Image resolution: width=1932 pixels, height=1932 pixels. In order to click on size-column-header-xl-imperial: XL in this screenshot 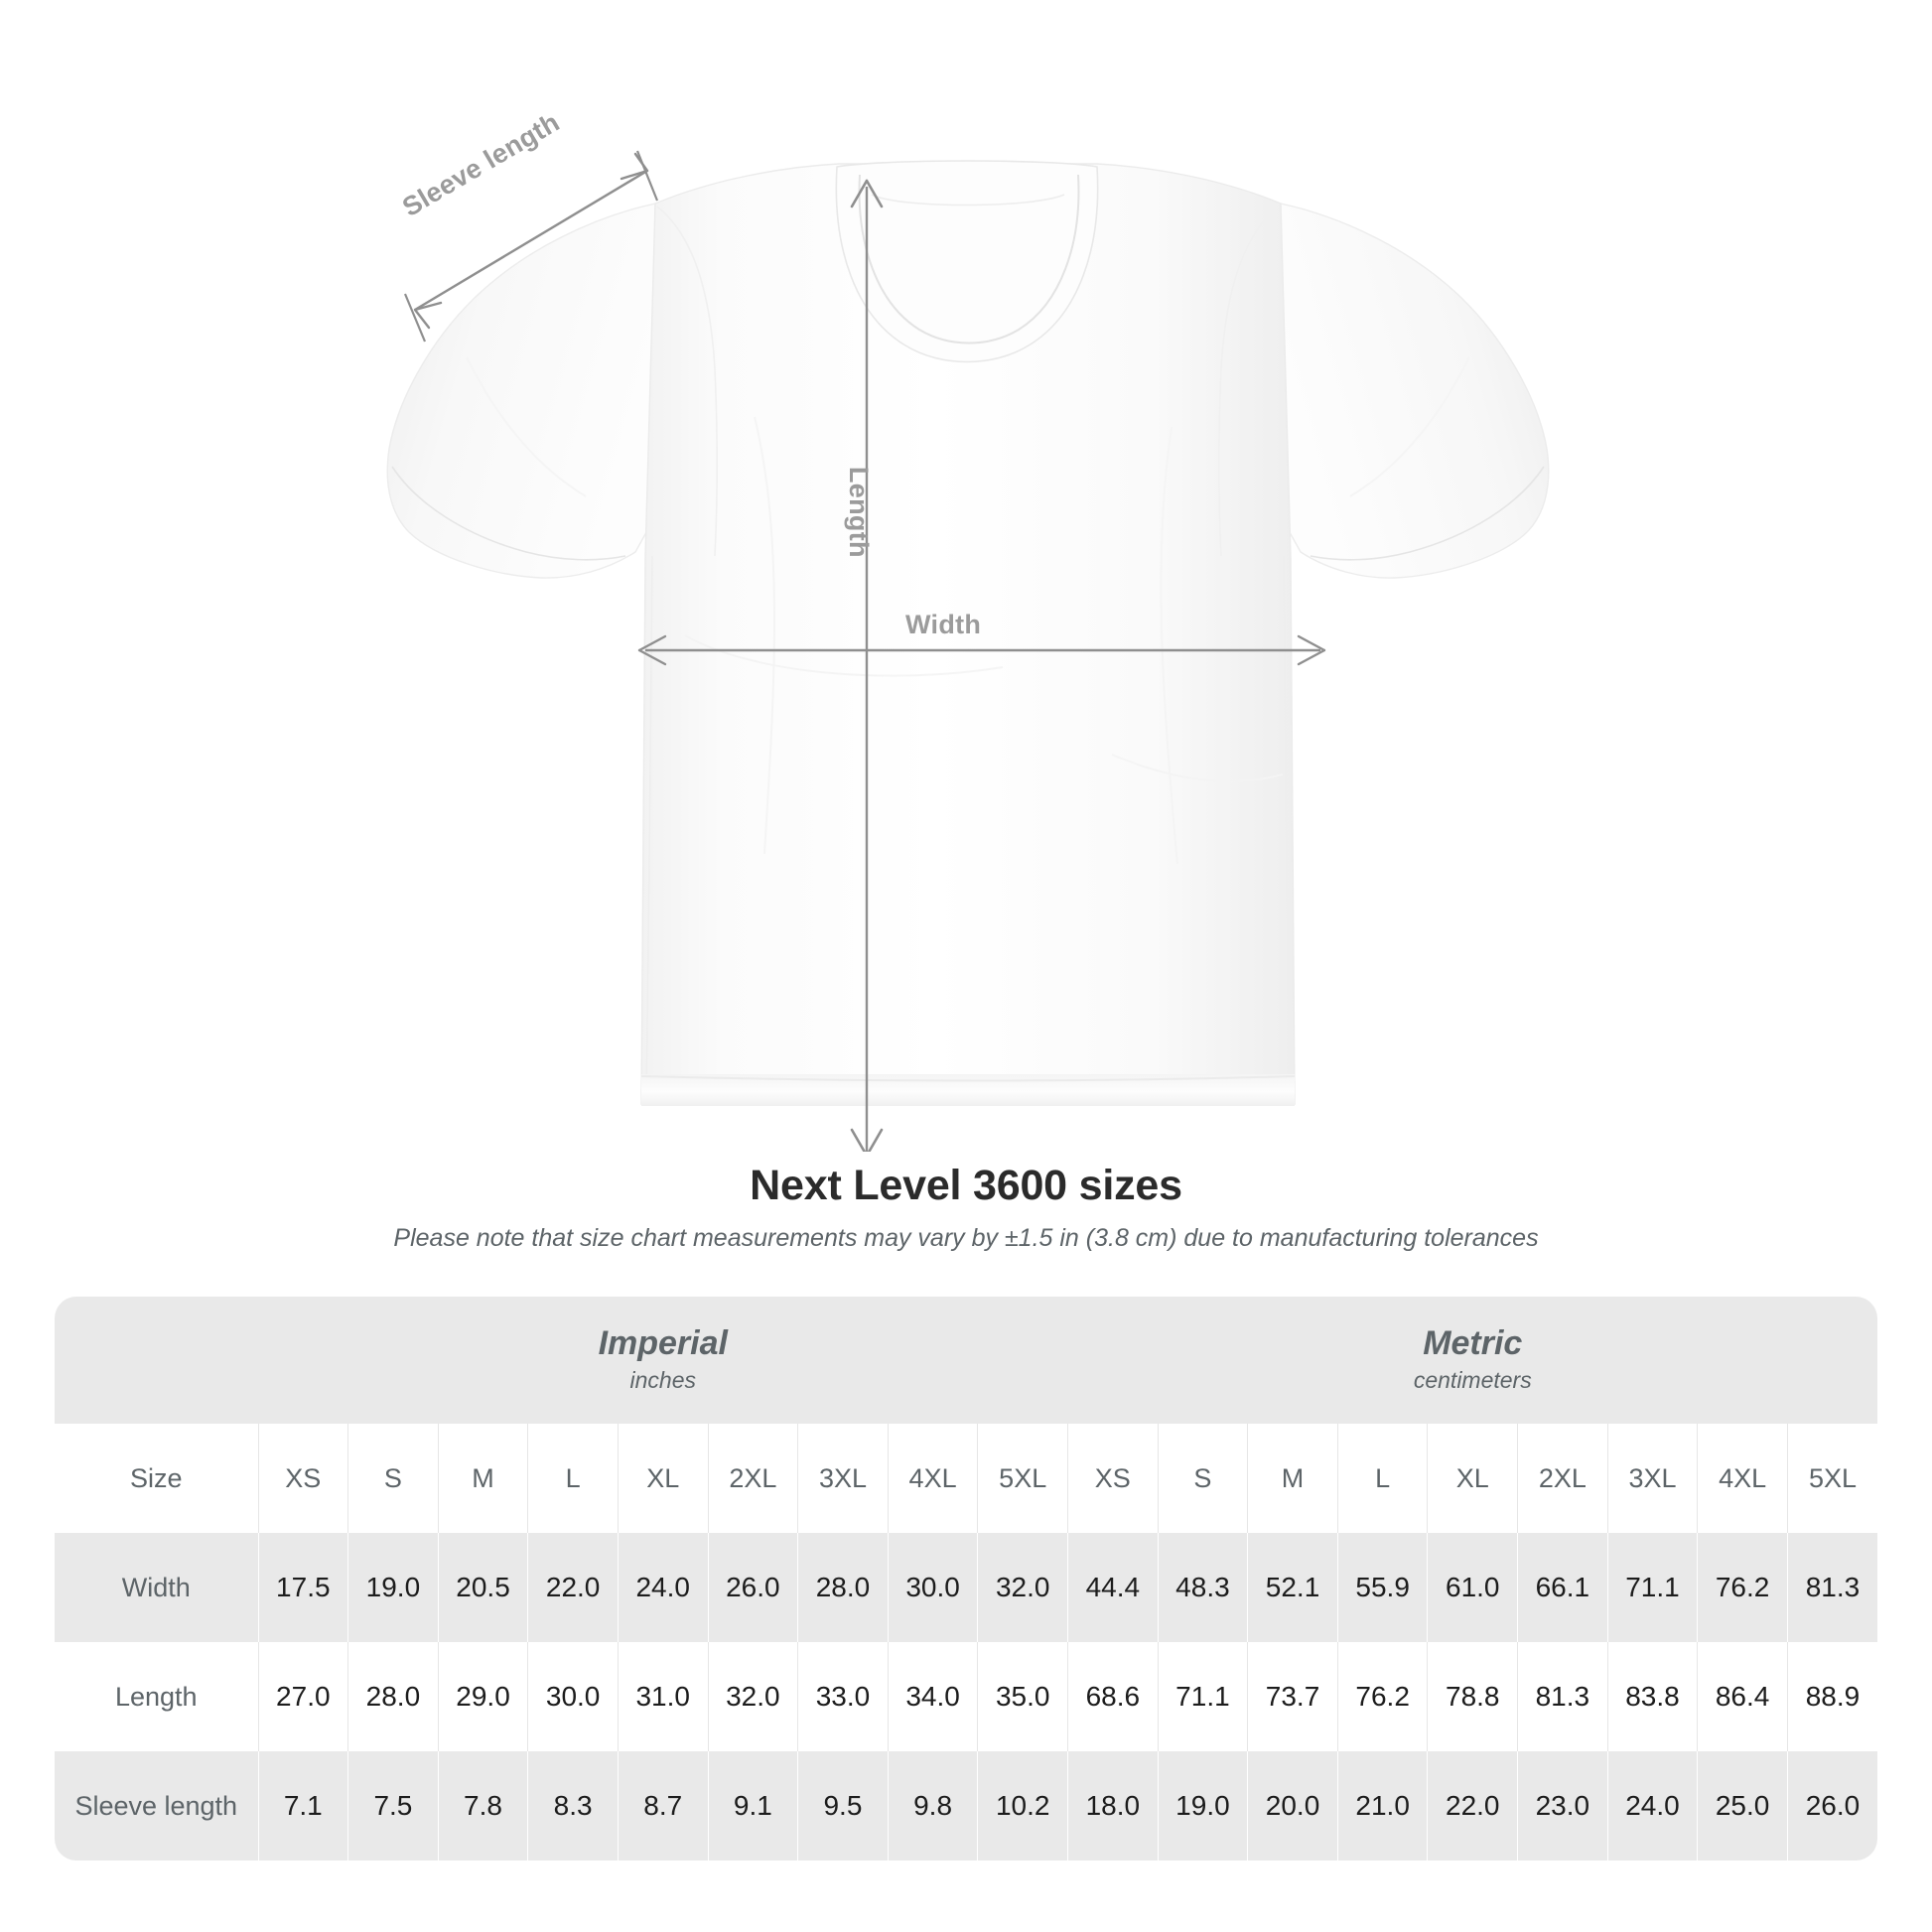, I will do `click(663, 1478)`.